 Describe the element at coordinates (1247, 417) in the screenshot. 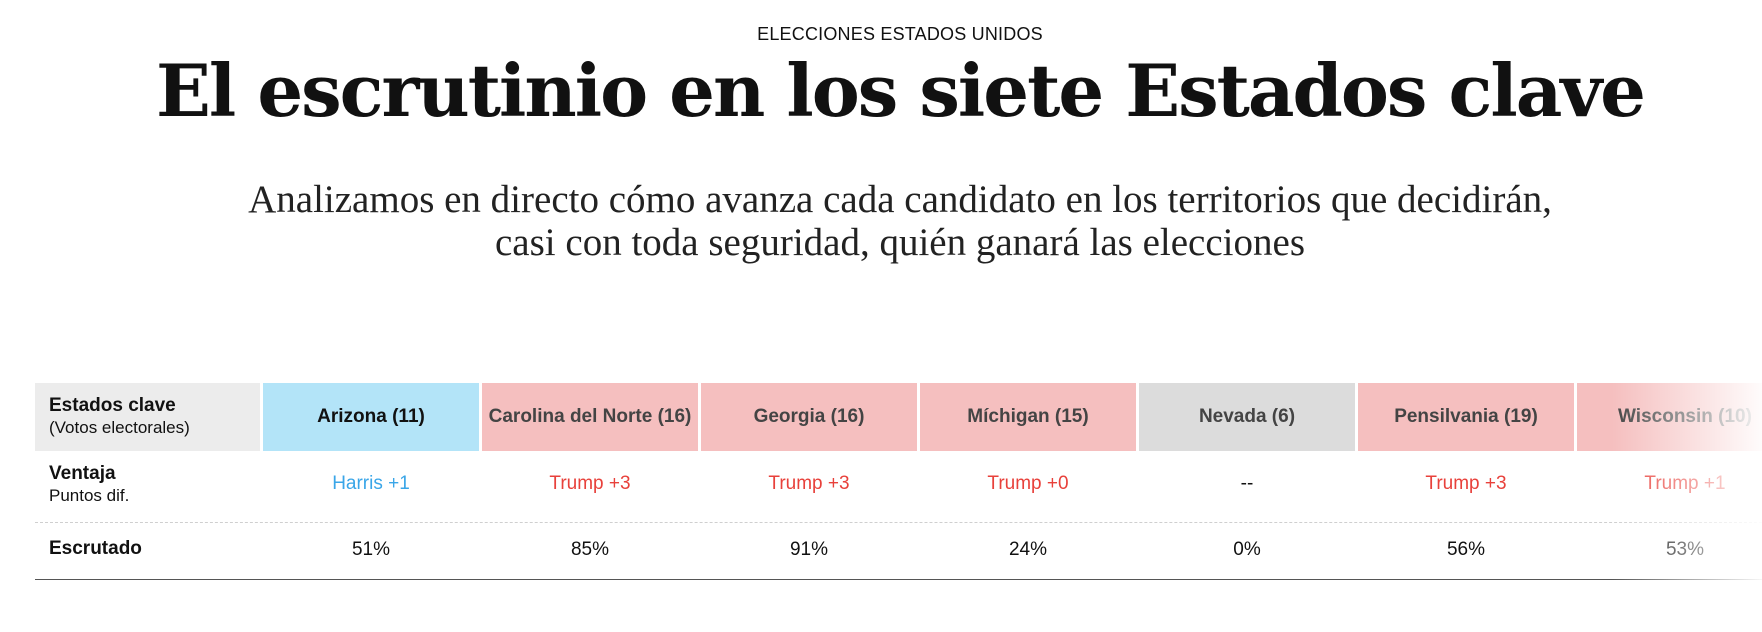

I see `state-header-cell: Nevada (6)` at that location.